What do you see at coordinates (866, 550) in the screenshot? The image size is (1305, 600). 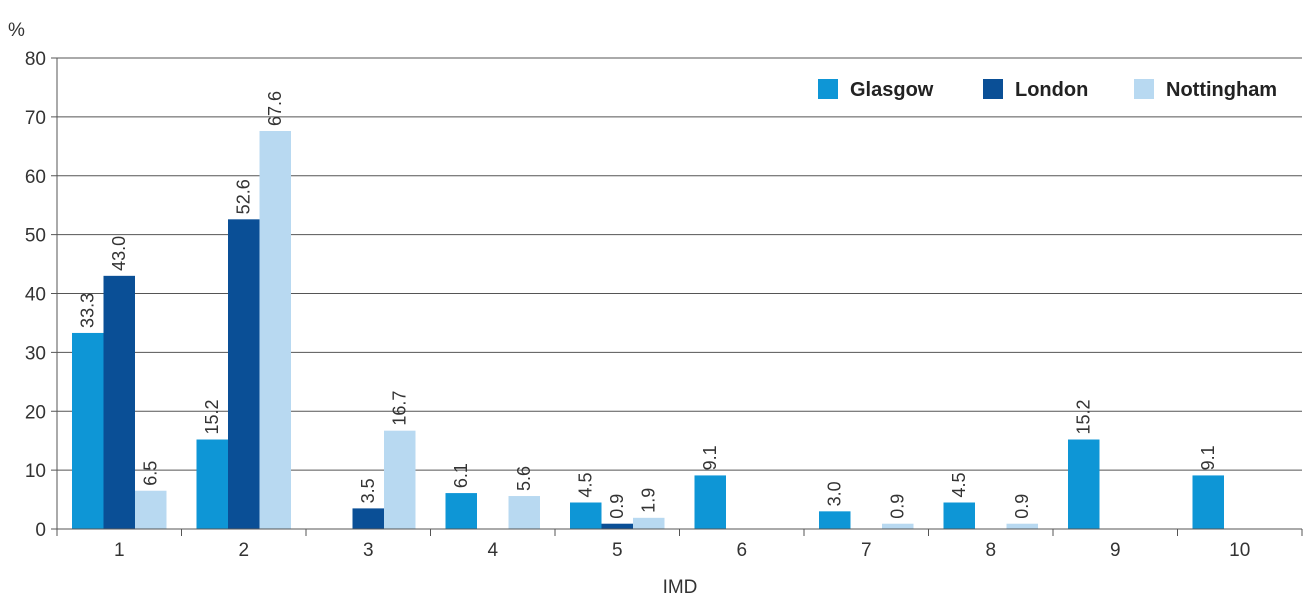 I see `x-tick-label: 7` at bounding box center [866, 550].